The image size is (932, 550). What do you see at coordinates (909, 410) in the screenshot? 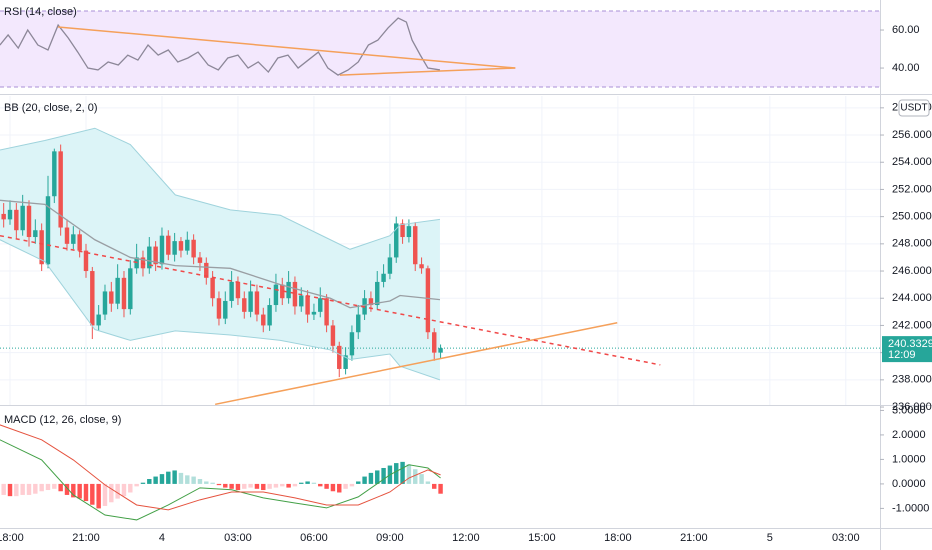
I see `y-tick-label: 3.0000` at bounding box center [909, 410].